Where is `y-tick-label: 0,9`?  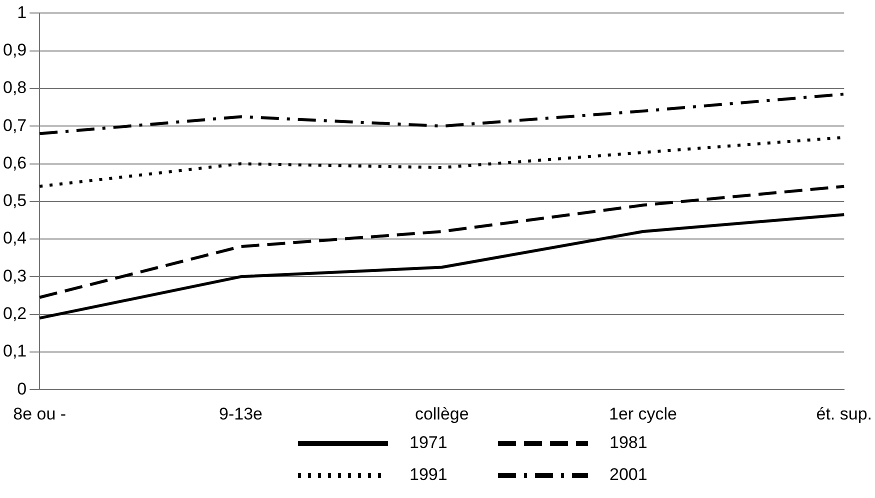
y-tick-label: 0,9 is located at coordinates (14, 50).